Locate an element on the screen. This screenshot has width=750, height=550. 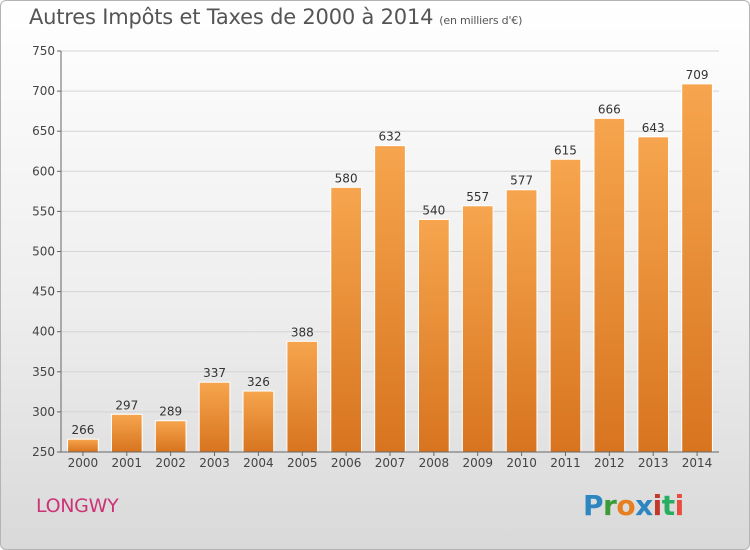
data-label: 337 is located at coordinates (214, 373).